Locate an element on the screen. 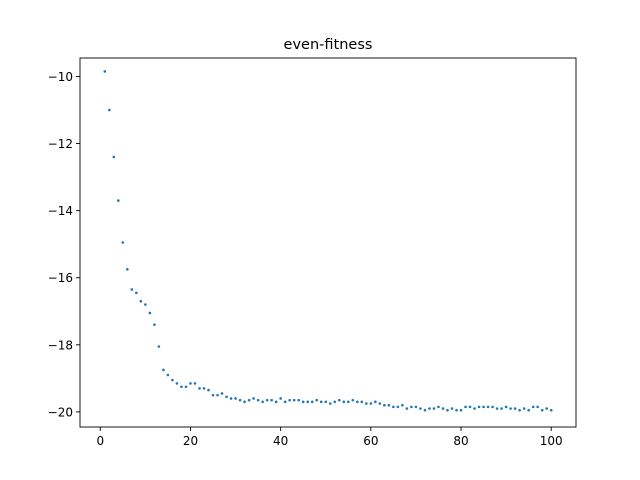 The width and height of the screenshot is (640, 480). x-tick-label: 20 is located at coordinates (190, 441).